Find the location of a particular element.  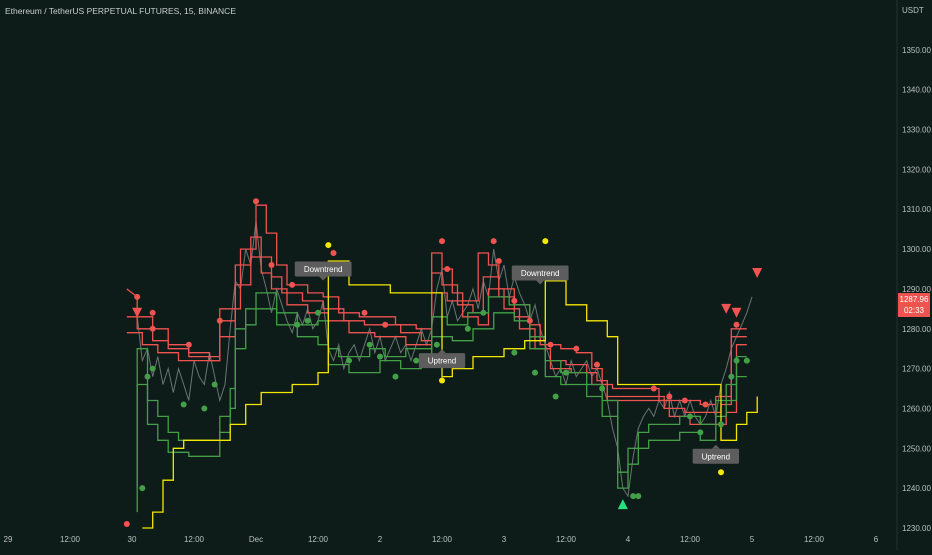

y-tick-label: 1350.00 is located at coordinates (916, 50).